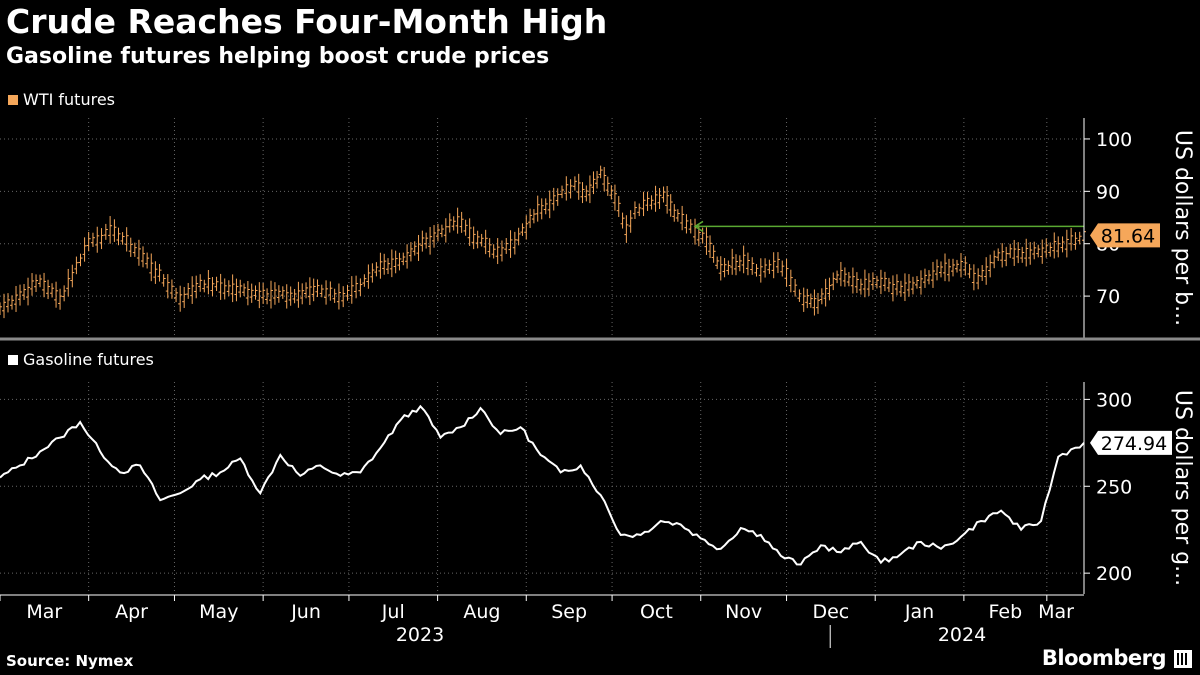  Describe the element at coordinates (962, 635) in the screenshot. I see `year-label-2024: 2024` at that location.